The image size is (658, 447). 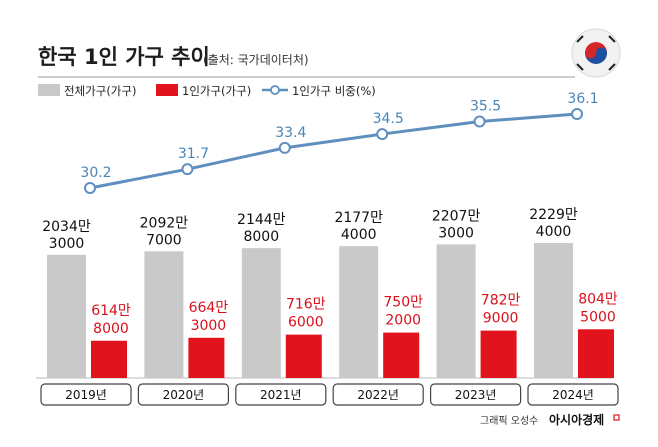 What do you see at coordinates (403, 303) in the screenshot?
I see `single-label: 750만` at bounding box center [403, 303].